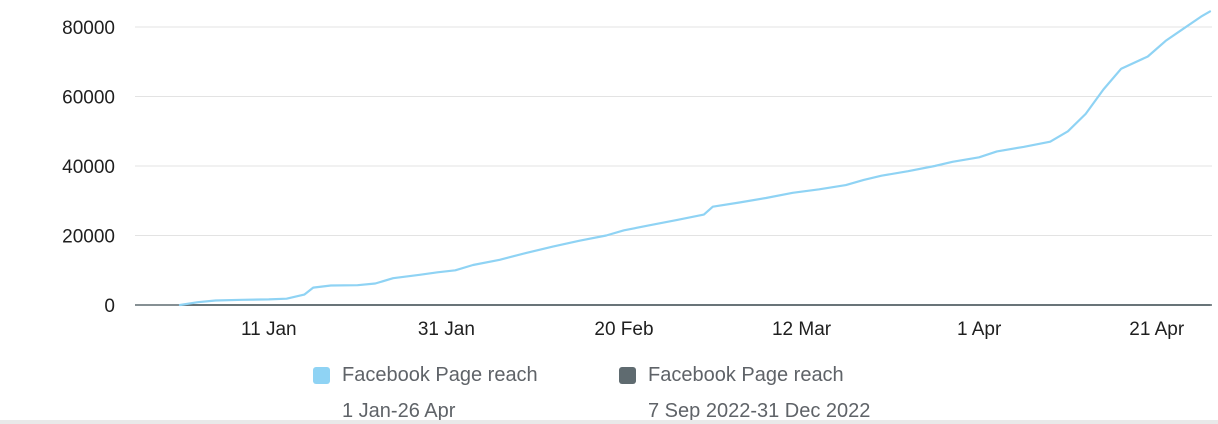  Describe the element at coordinates (759, 411) in the screenshot. I see `legend-date-range: 7 Sep 2022-31 Dec 2022` at that location.